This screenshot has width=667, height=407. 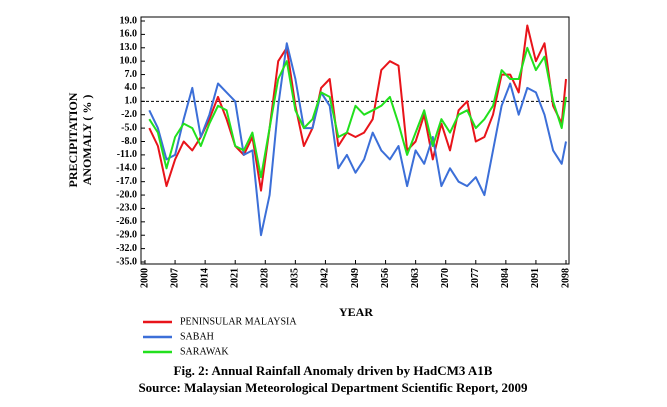 I want to click on x-tick-label: 2000, so click(x=144, y=278).